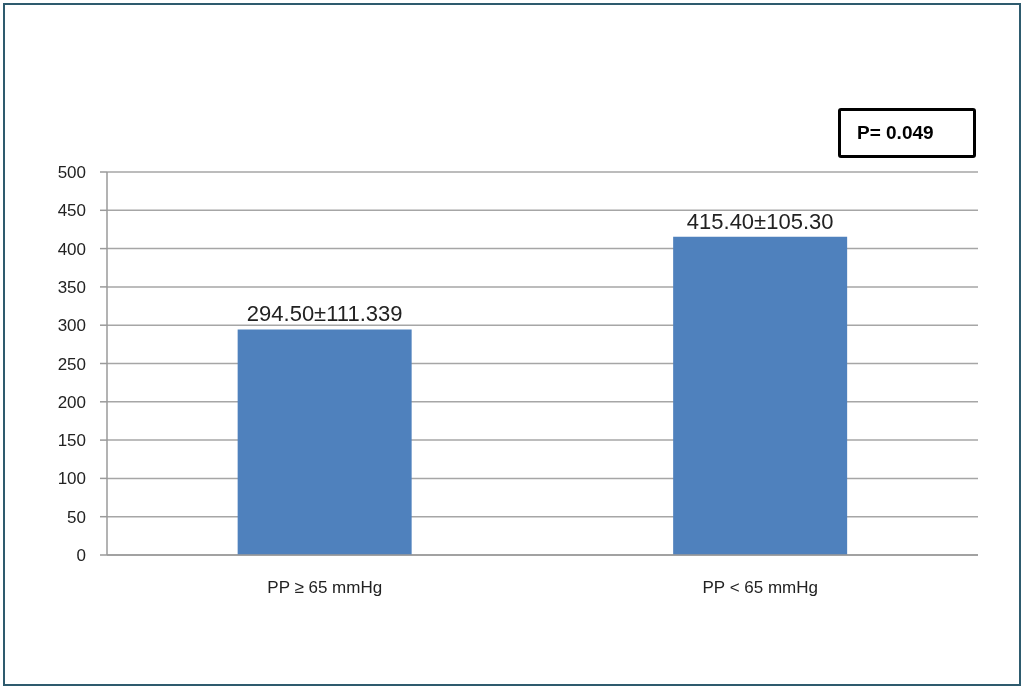 The width and height of the screenshot is (1024, 688). What do you see at coordinates (71, 211) in the screenshot?
I see `y-tick-label: 450` at bounding box center [71, 211].